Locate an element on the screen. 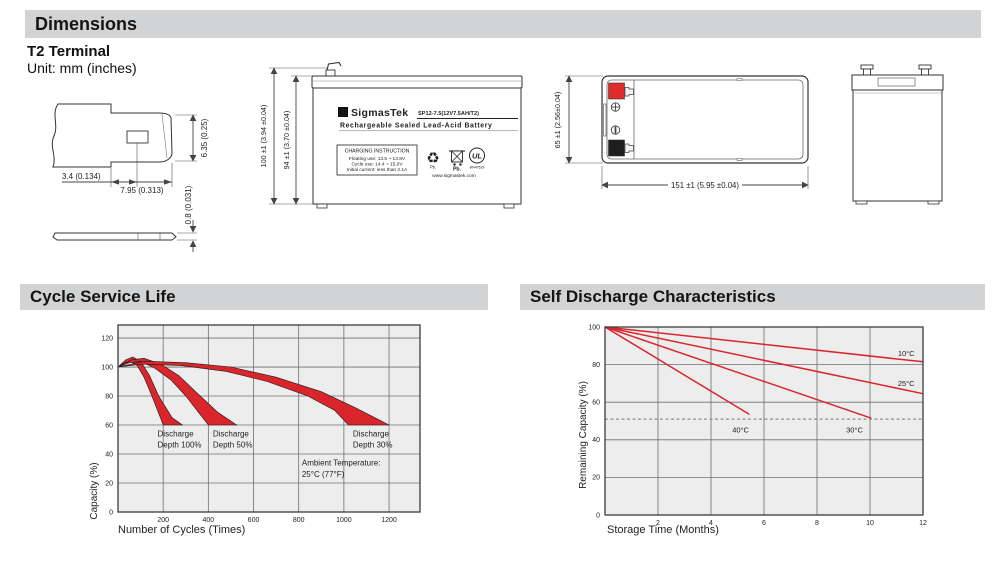 The width and height of the screenshot is (1000, 565). x-tick-label: 10 is located at coordinates (870, 523).